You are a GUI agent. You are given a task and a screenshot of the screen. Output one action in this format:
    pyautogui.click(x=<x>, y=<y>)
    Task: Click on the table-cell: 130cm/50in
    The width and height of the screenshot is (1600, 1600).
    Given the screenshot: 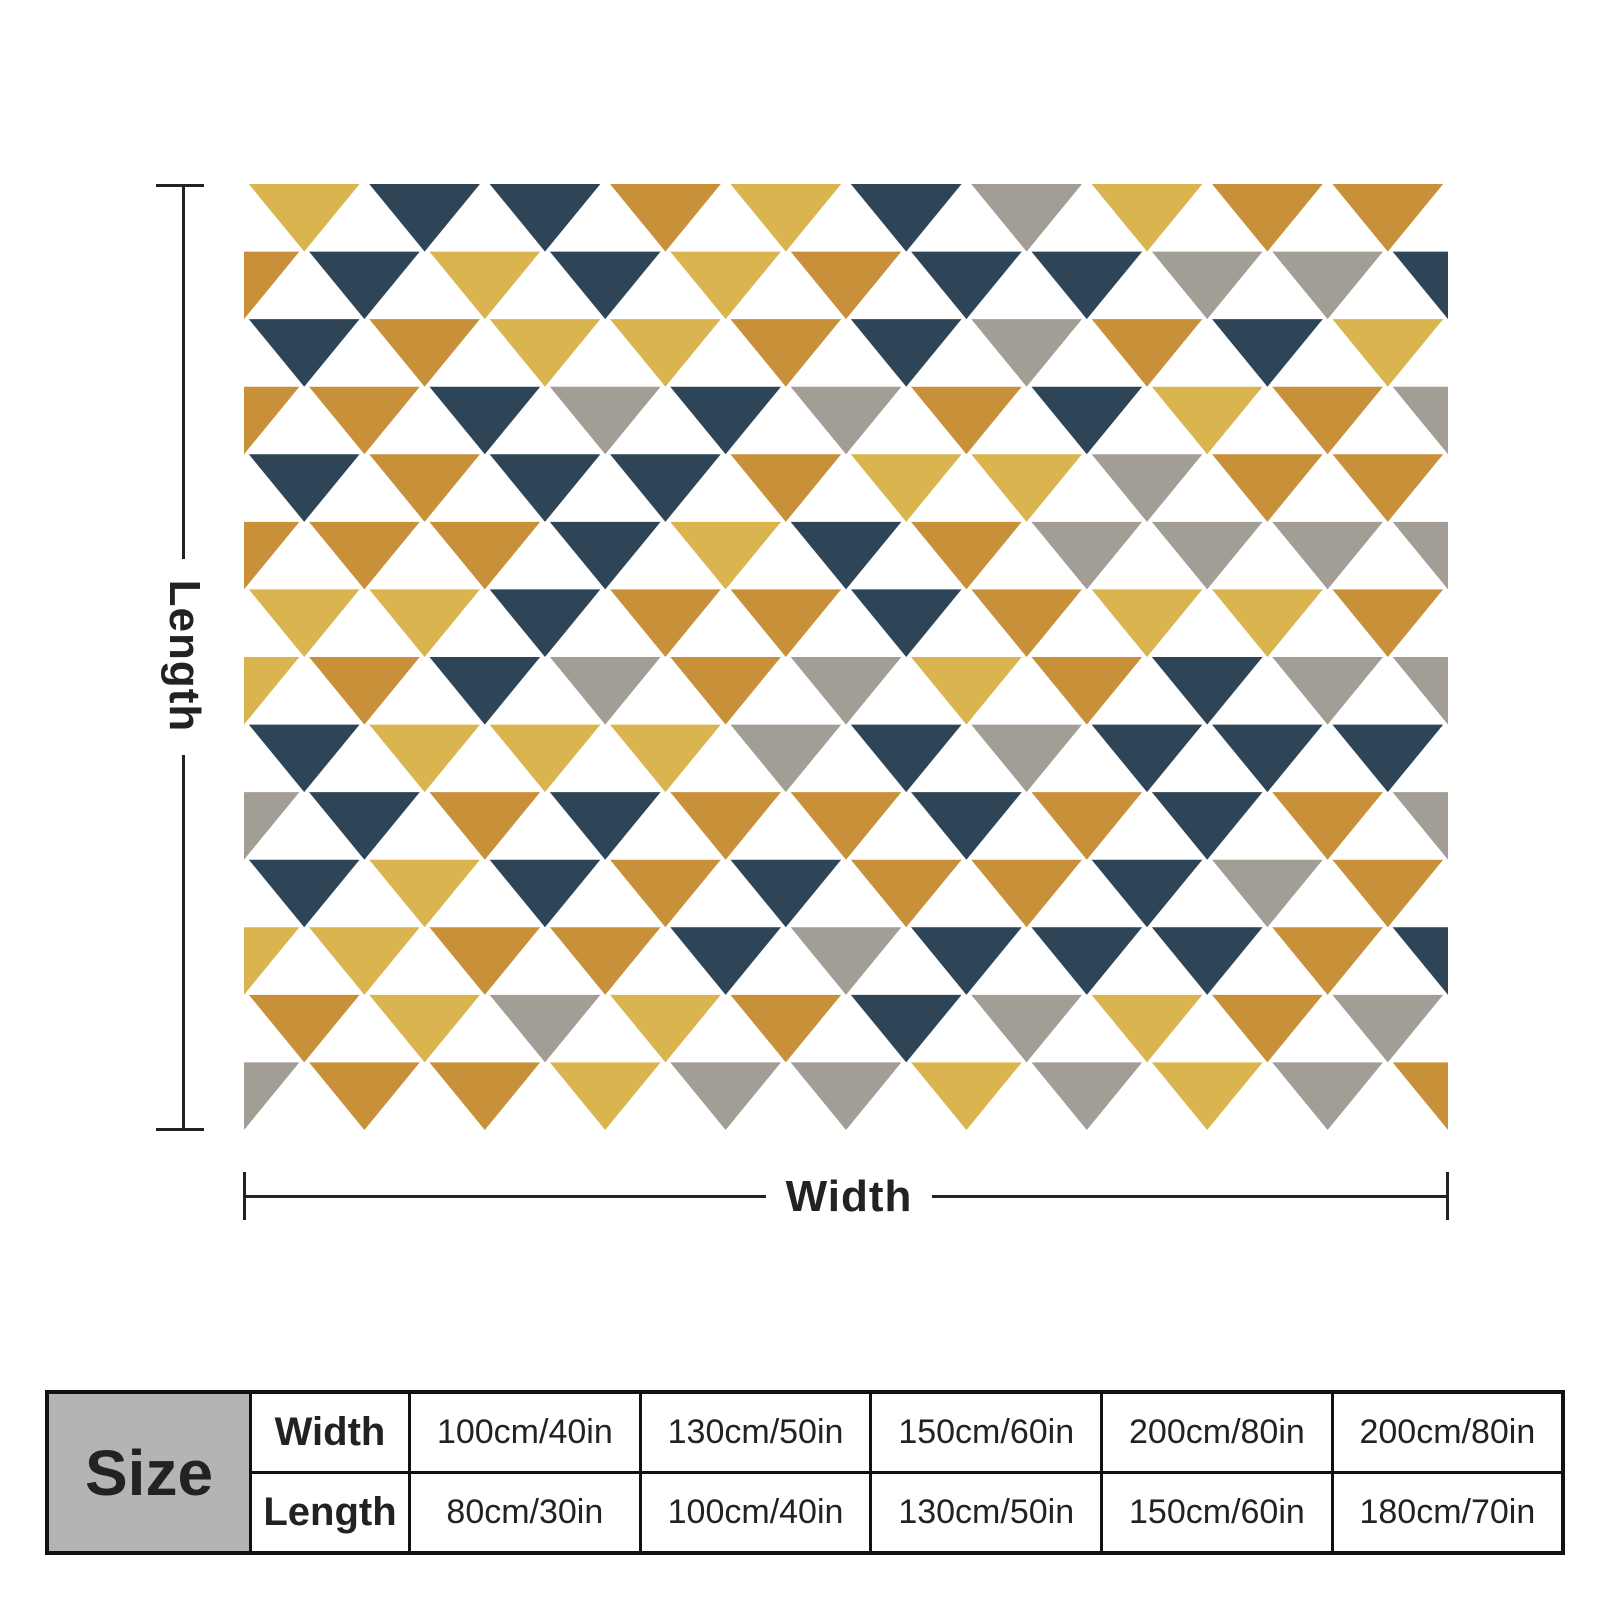 What is the action you would take?
    pyautogui.click(x=755, y=1432)
    